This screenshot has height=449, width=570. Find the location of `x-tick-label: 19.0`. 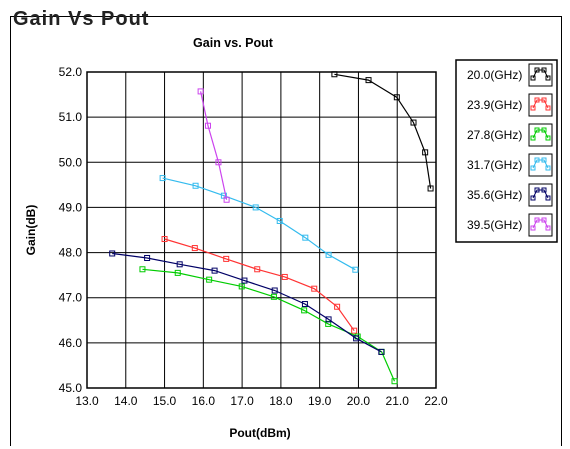

x-tick-label: 19.0 is located at coordinates (320, 401).